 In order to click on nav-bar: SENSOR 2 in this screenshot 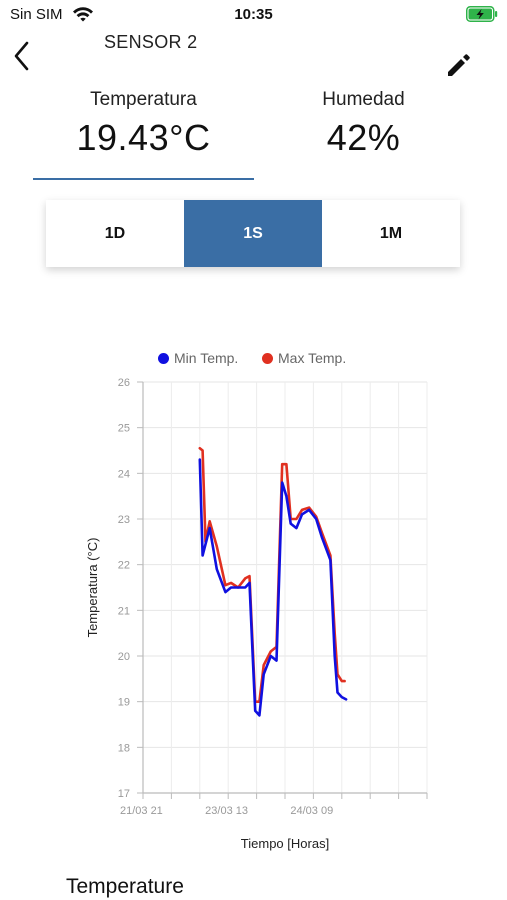, I will do `click(253, 55)`.